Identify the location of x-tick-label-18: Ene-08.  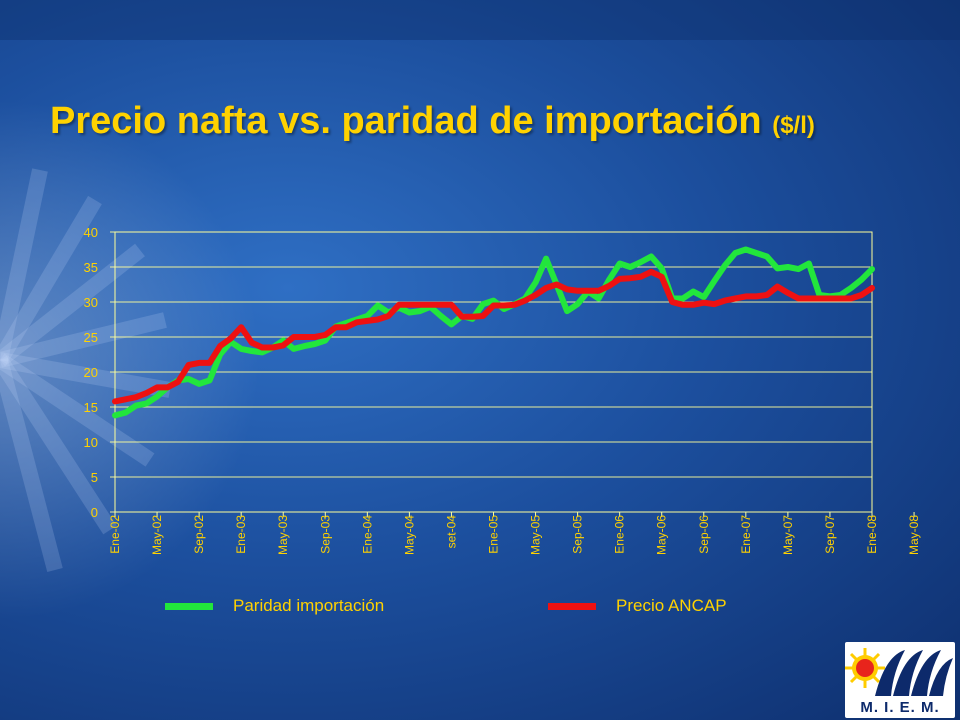
(872, 534).